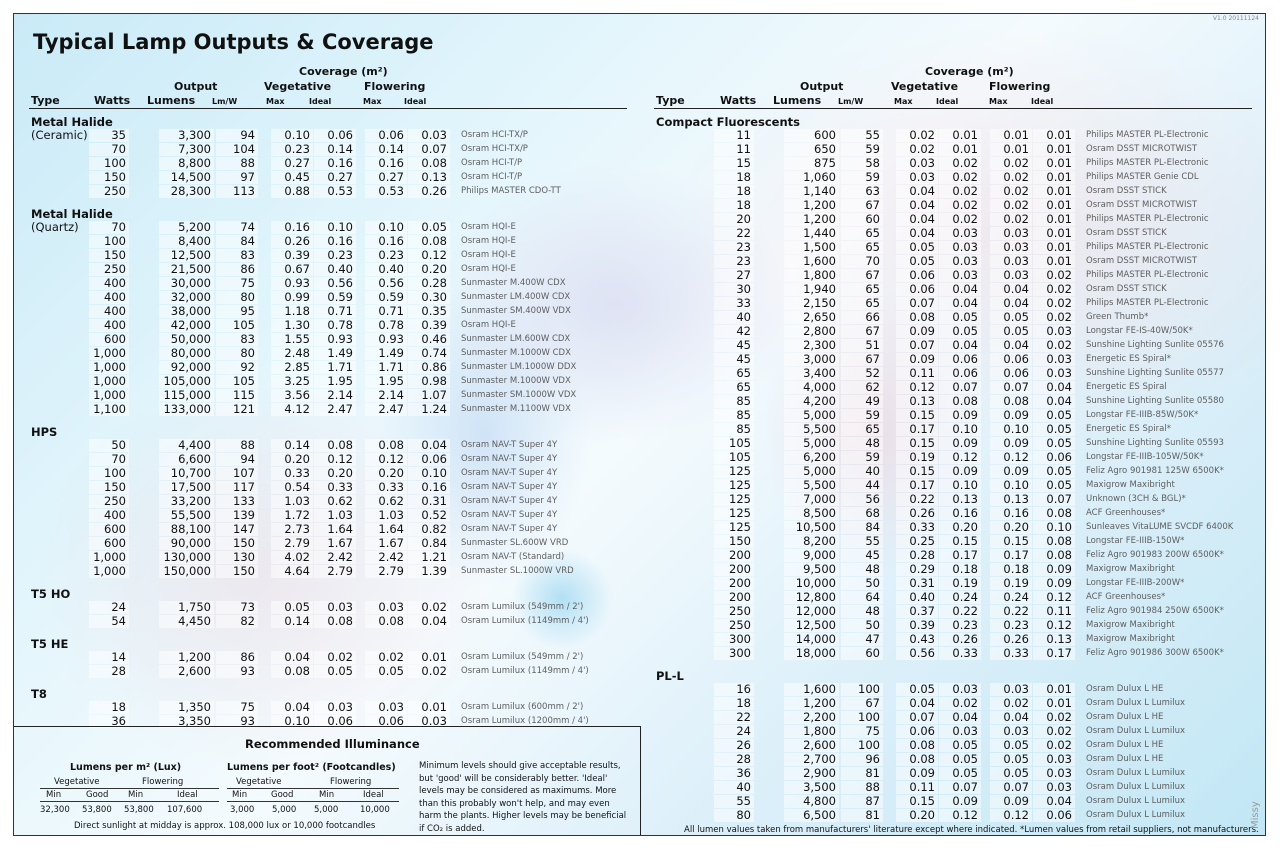 The height and width of the screenshot is (850, 1280). What do you see at coordinates (509, 459) in the screenshot?
I see `lamp-model: Osram NAV-T Super 4Y` at bounding box center [509, 459].